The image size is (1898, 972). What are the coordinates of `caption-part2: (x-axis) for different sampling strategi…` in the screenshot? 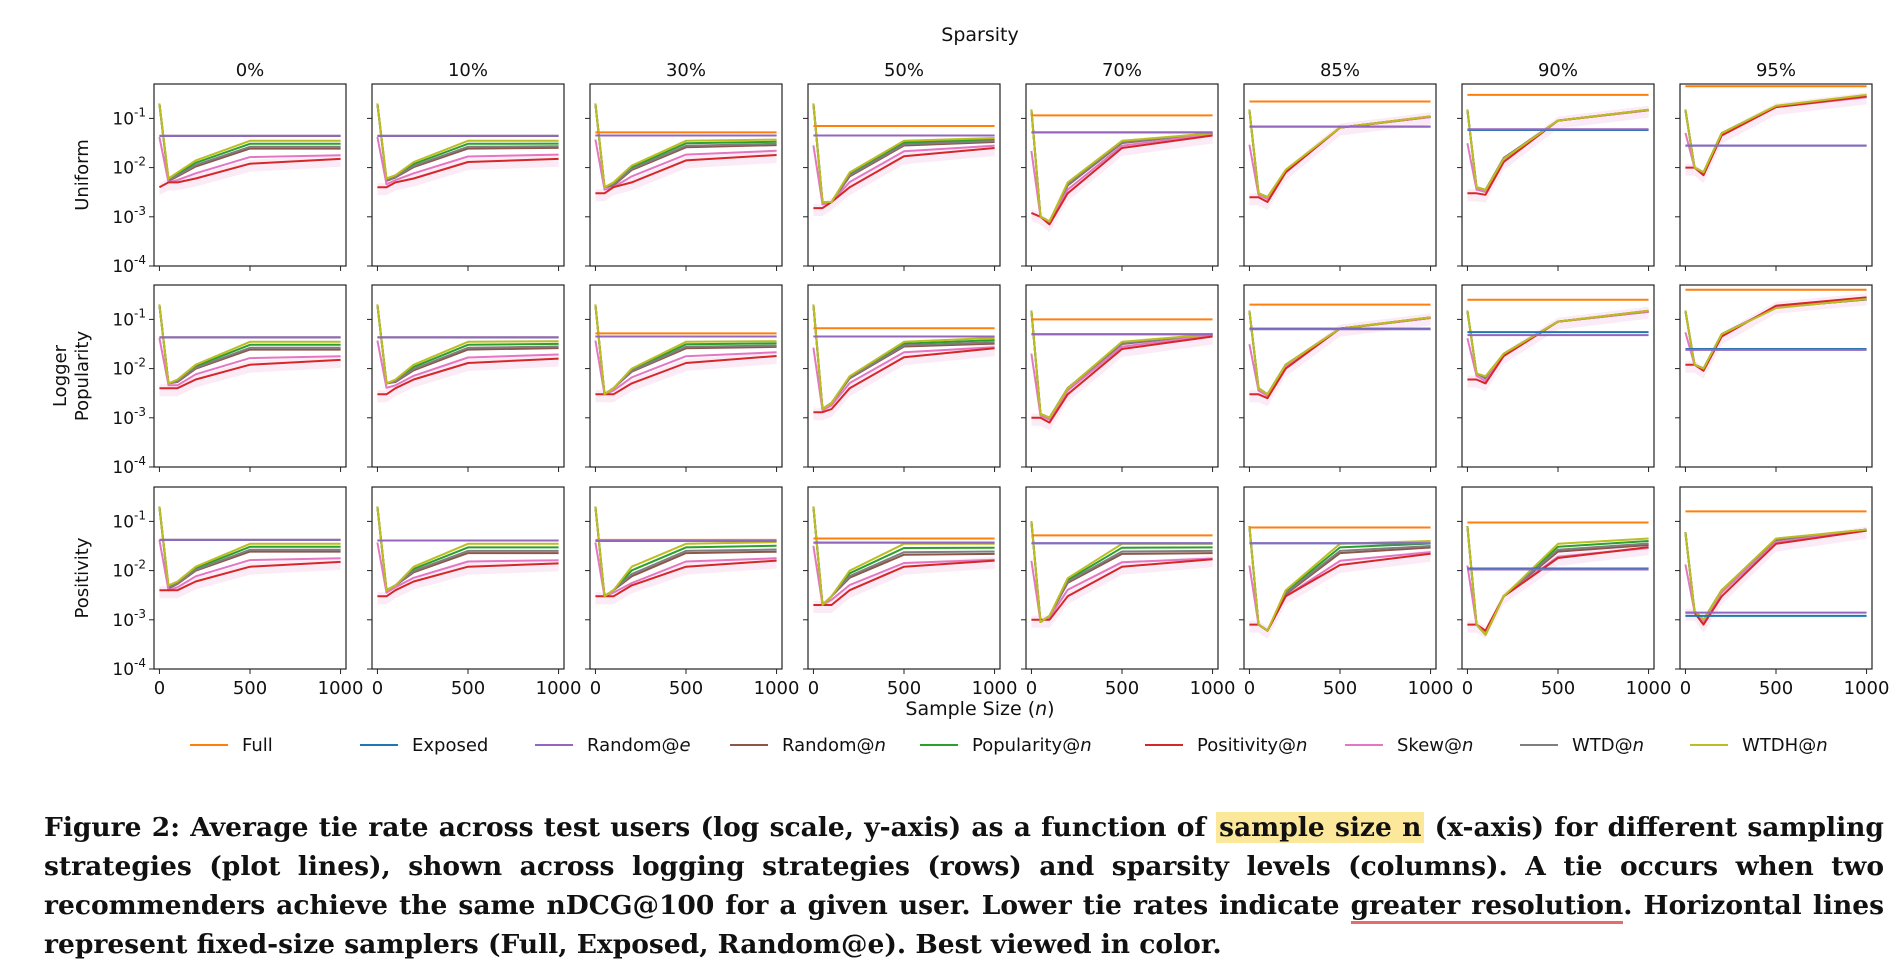 It's located at (964, 866).